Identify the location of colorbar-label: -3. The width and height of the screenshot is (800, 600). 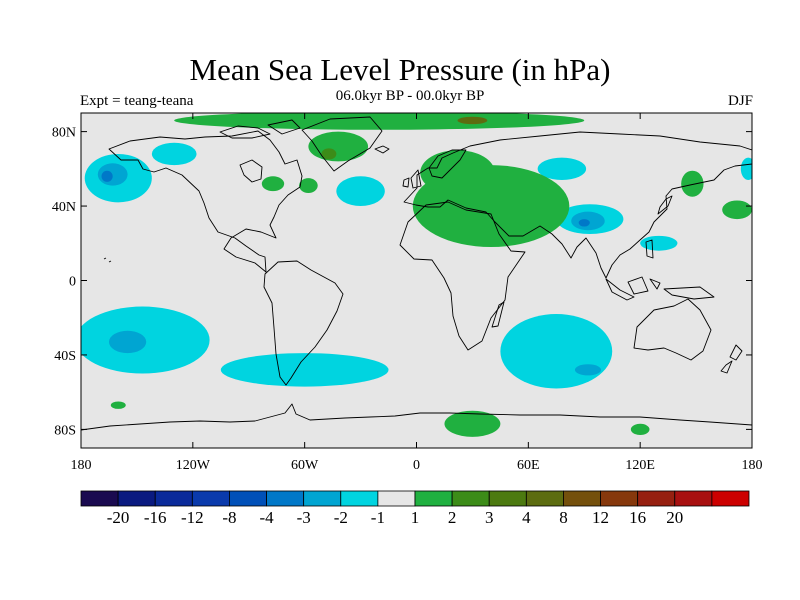
(304, 517).